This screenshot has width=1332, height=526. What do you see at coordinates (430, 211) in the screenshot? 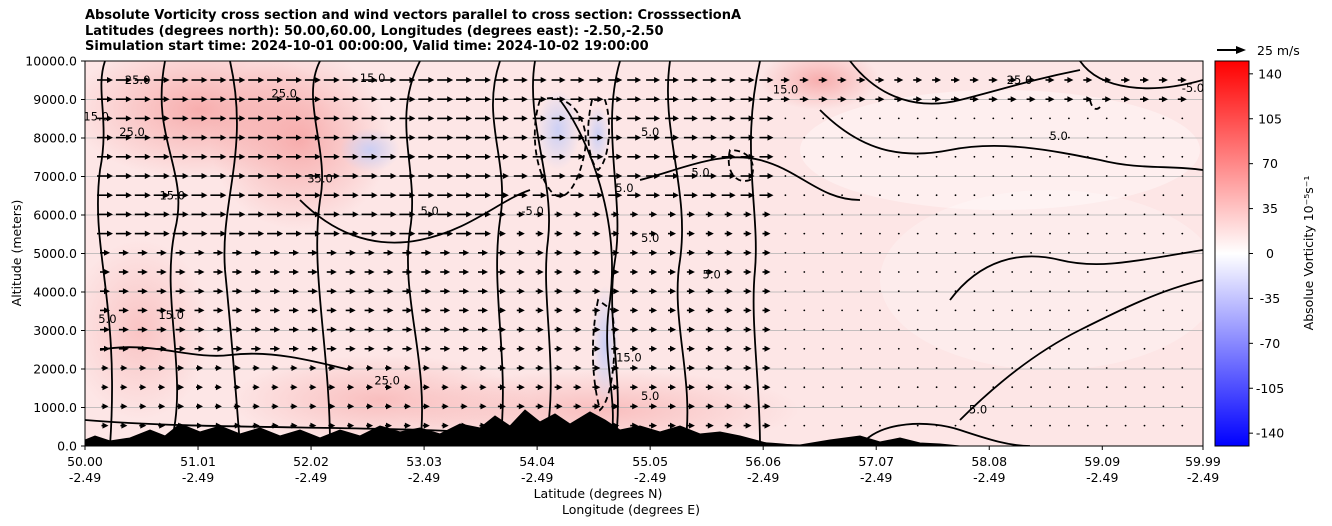
I see `contour-label-7: 5.0` at bounding box center [430, 211].